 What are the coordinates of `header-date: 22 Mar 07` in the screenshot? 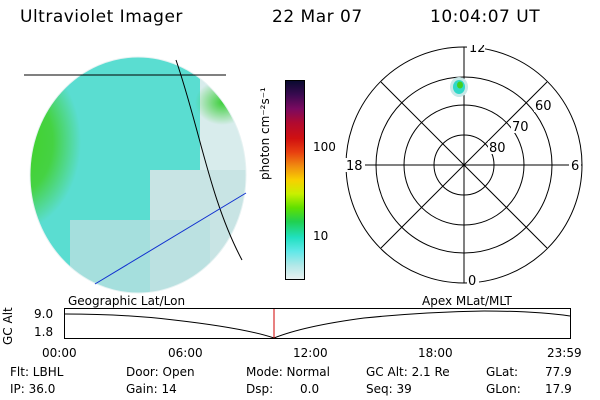 It's located at (317, 17).